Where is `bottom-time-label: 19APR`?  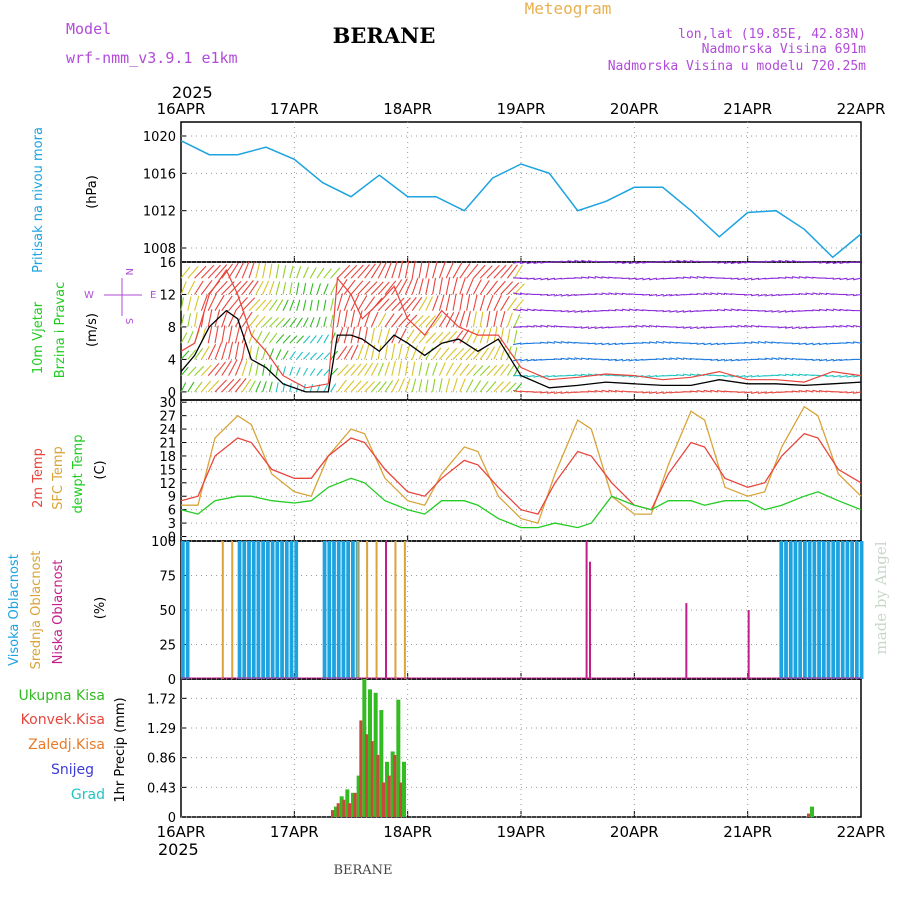 bottom-time-label: 19APR is located at coordinates (521, 832).